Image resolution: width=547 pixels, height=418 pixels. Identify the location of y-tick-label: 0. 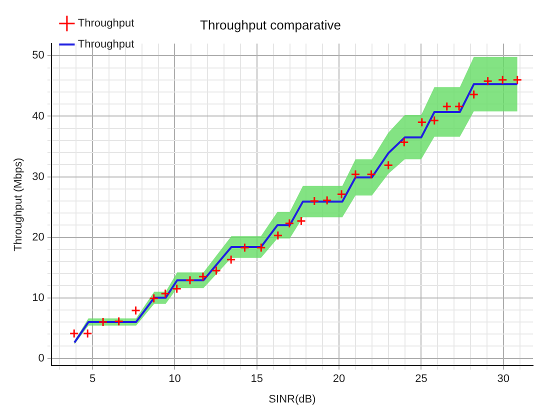
(41, 358).